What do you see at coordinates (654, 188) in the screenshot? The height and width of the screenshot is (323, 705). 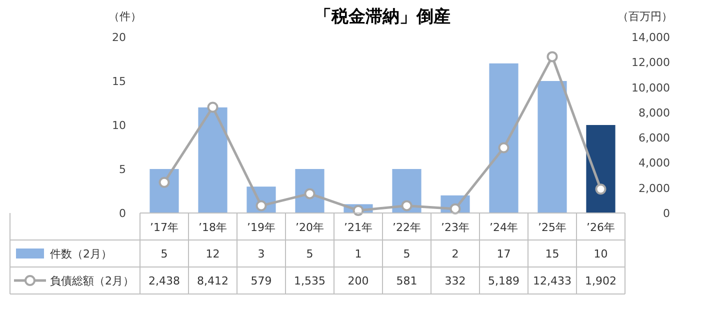 I see `y2-tick-label: 2,000` at bounding box center [654, 188].